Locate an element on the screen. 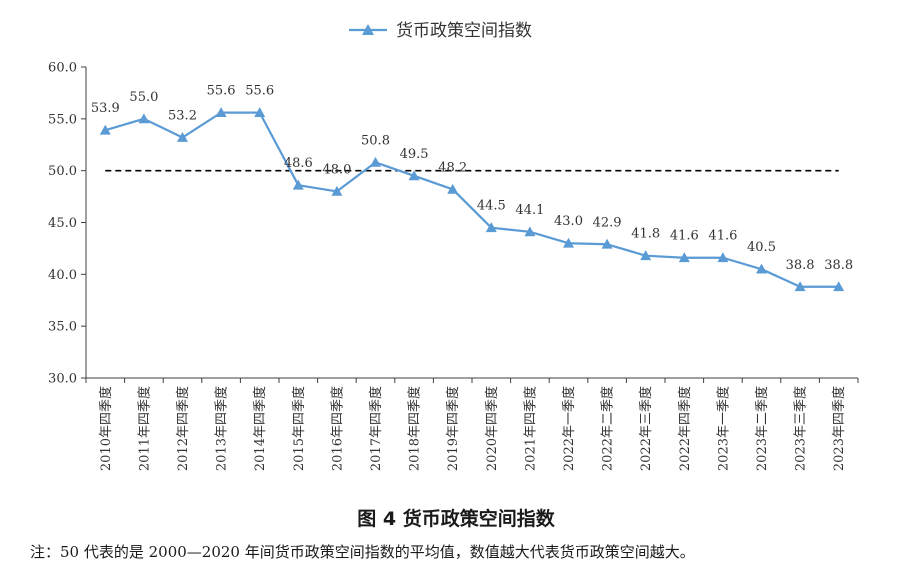 The height and width of the screenshot is (579, 912). x-tick-label: 2014年四季度 is located at coordinates (260, 428).